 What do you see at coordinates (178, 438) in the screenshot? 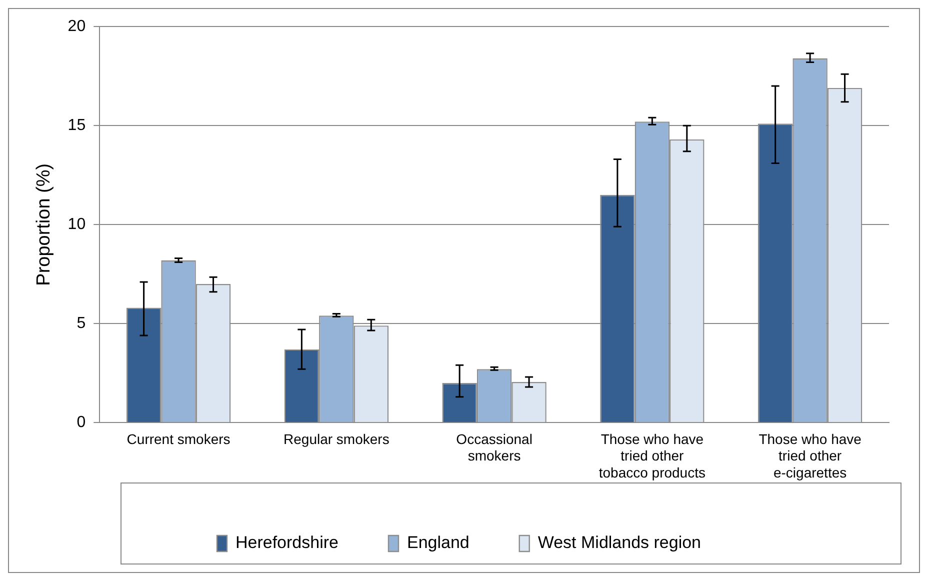
I see `x-tick-label: Current smokers` at bounding box center [178, 438].